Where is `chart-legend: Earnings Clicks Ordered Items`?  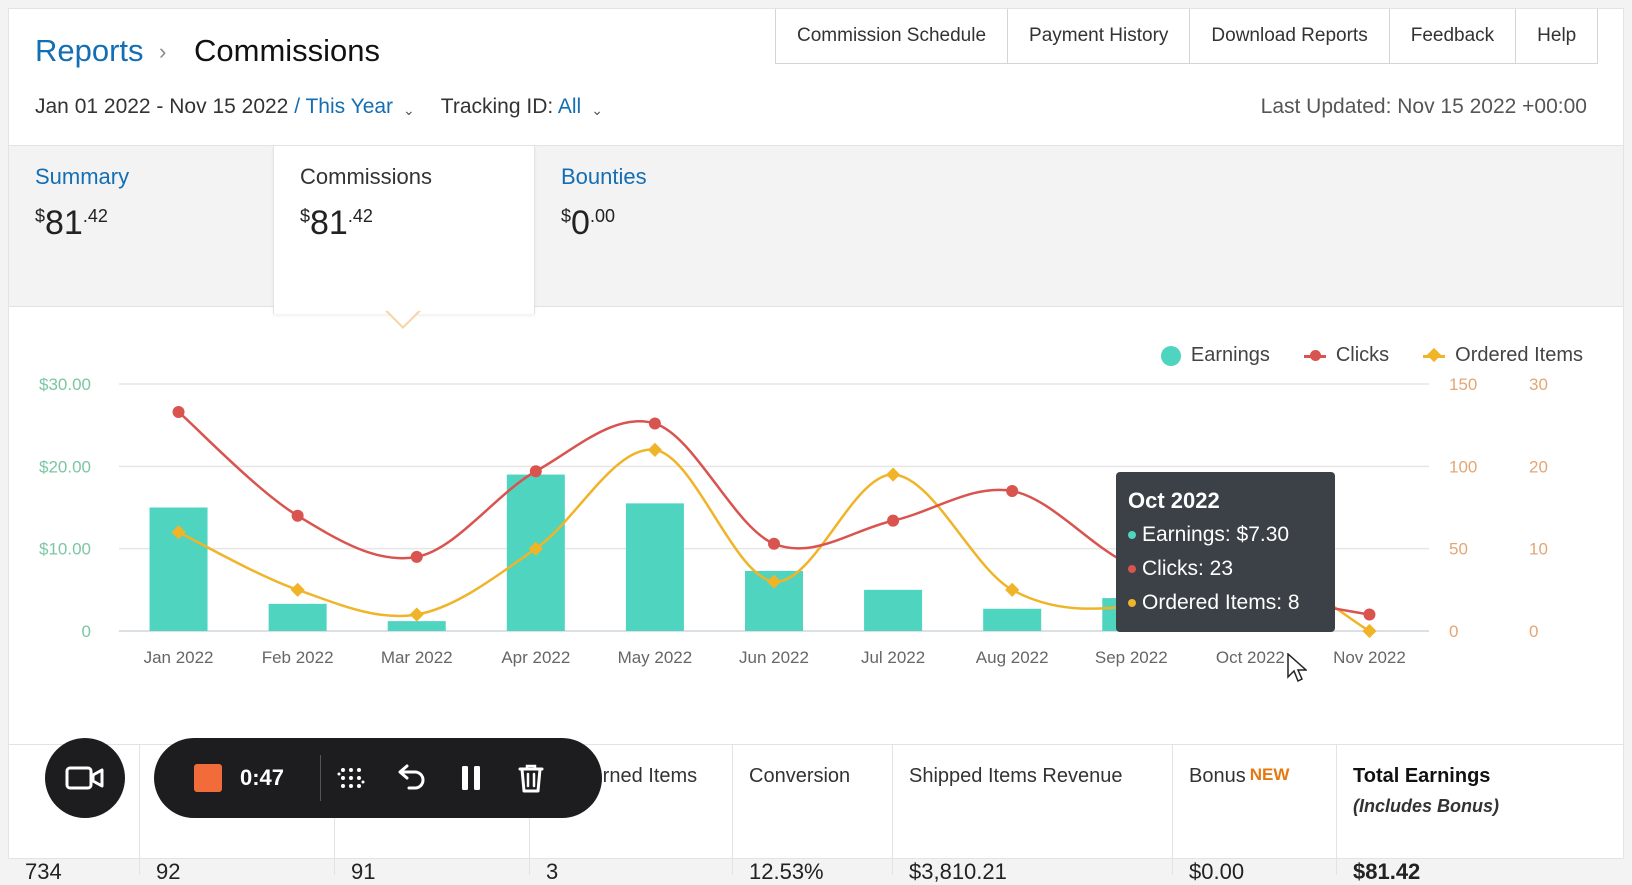
chart-legend: Earnings Clicks Ordered Items is located at coordinates (1355, 355).